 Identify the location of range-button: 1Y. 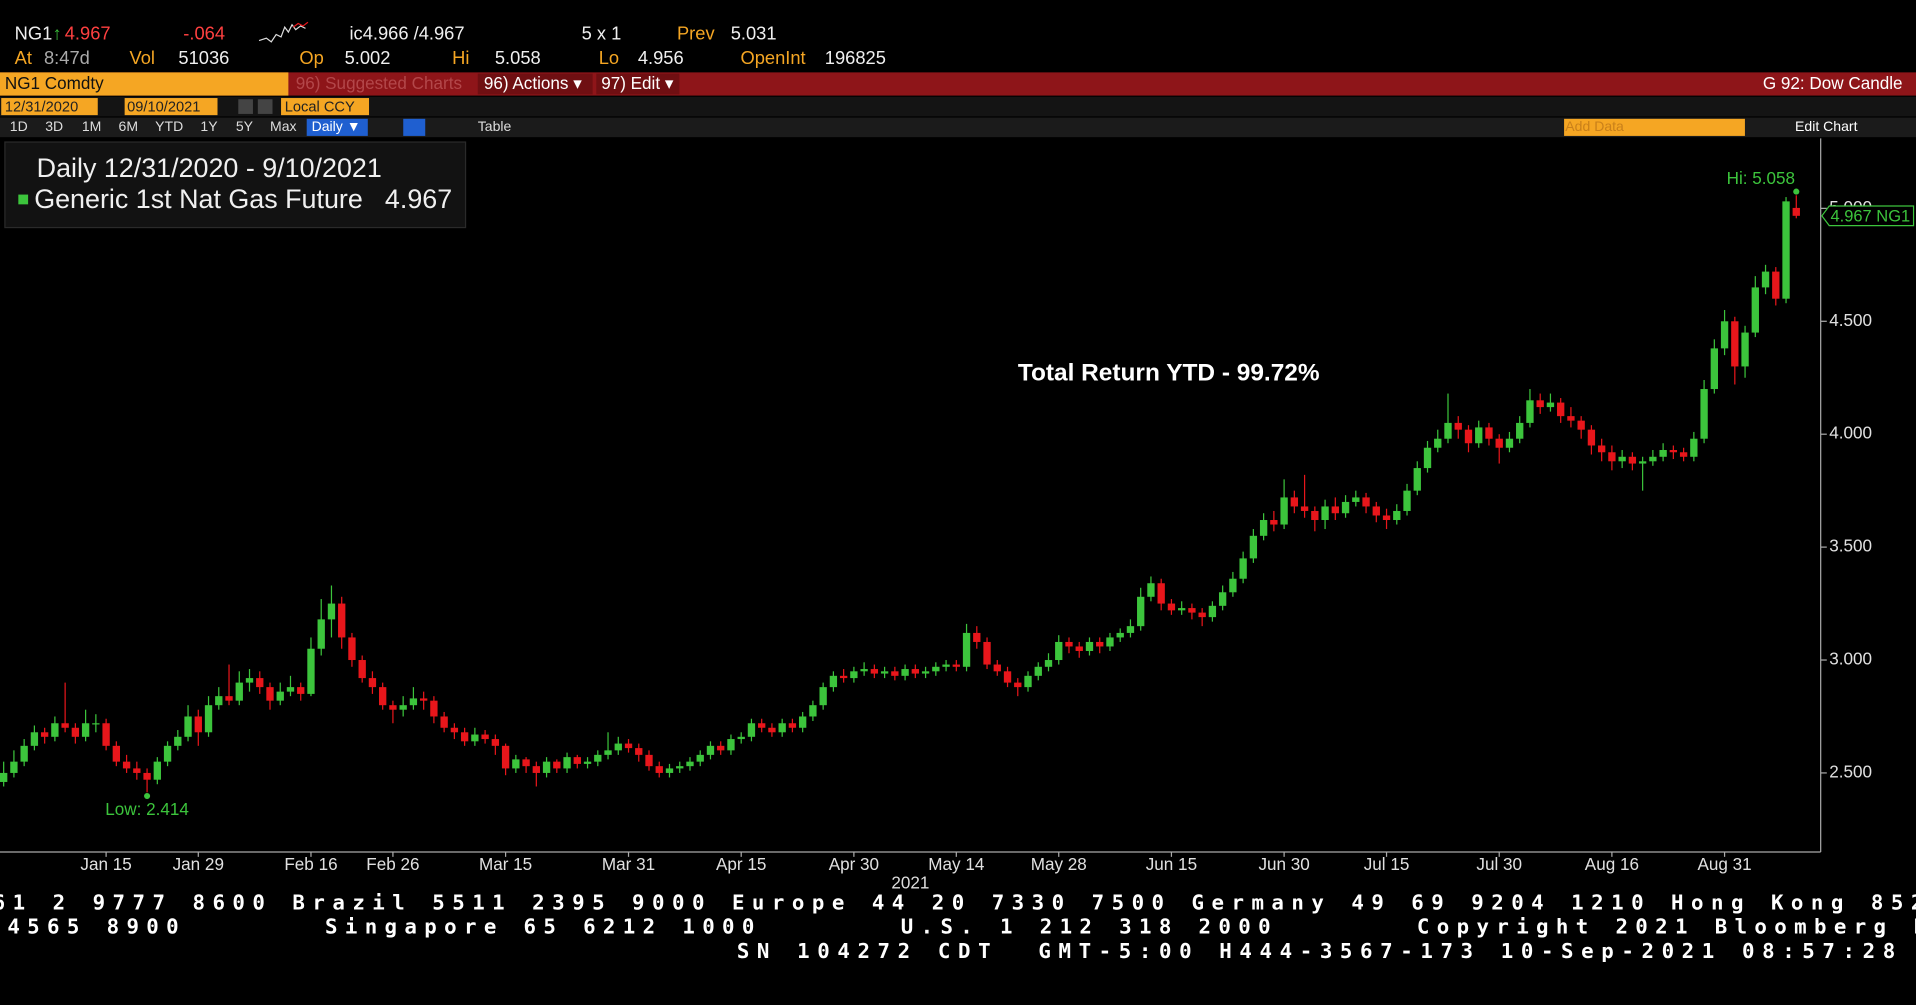
(209, 126).